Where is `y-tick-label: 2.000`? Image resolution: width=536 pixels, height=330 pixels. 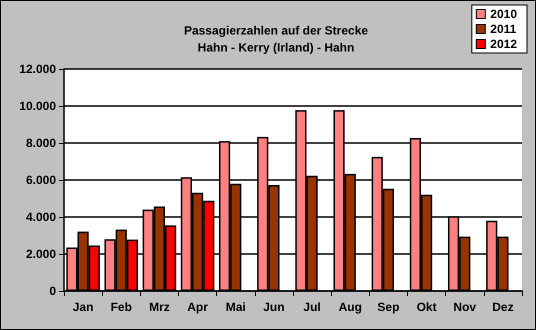 y-tick-label: 2.000 is located at coordinates (41, 254).